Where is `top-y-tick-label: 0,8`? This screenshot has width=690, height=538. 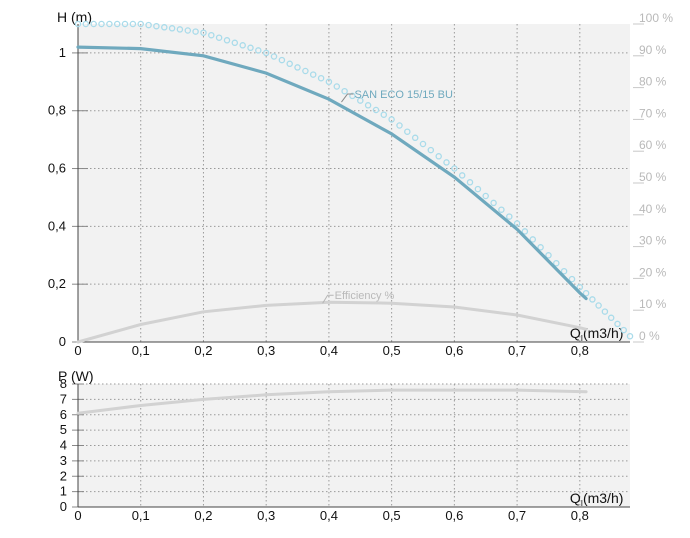
top-y-tick-label: 0,8 is located at coordinates (57, 110).